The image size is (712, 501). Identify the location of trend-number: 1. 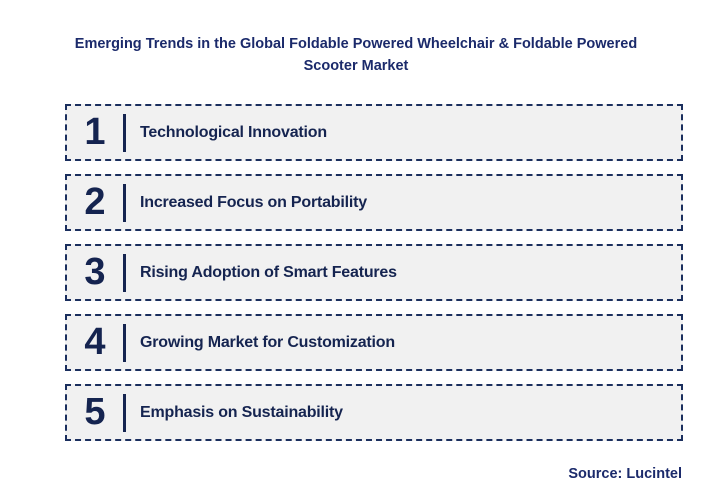
(95, 131).